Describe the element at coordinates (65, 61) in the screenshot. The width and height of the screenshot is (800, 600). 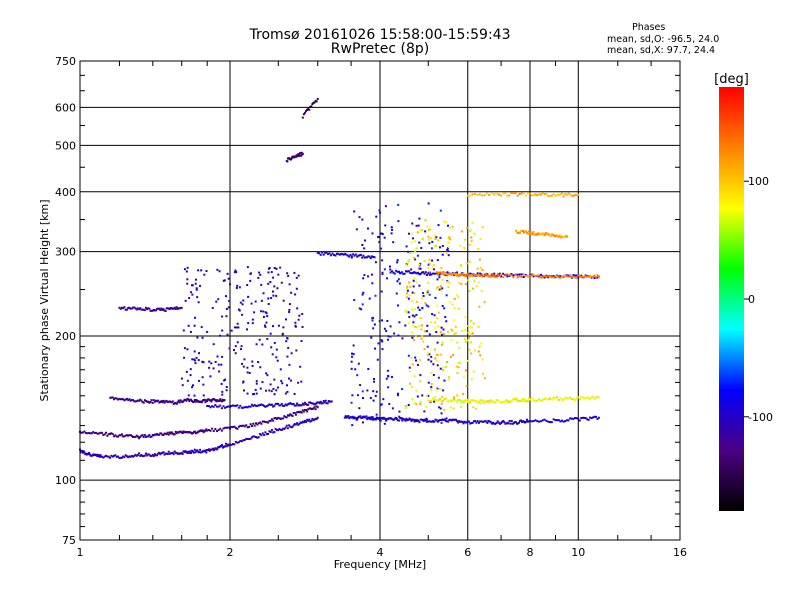
I see `y-tick-label: 750` at that location.